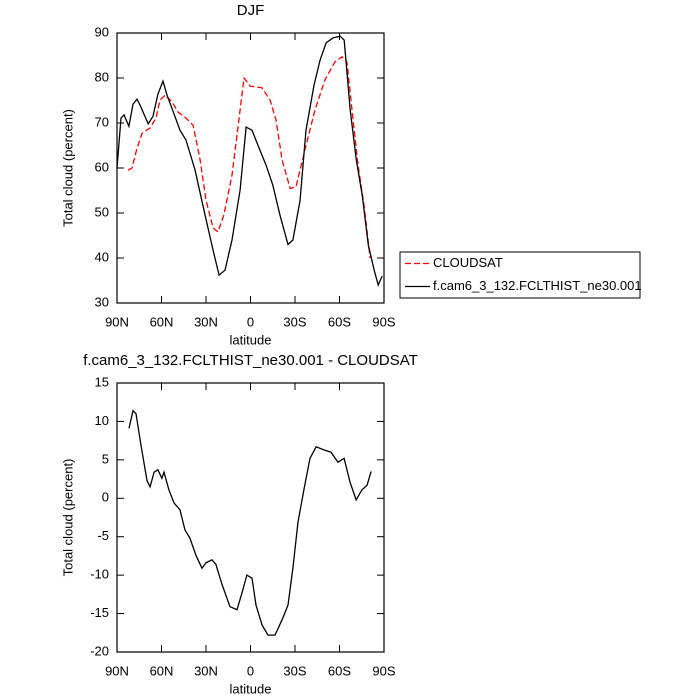 The width and height of the screenshot is (700, 700). Describe the element at coordinates (103, 535) in the screenshot. I see `y-tick-label: -5` at that location.